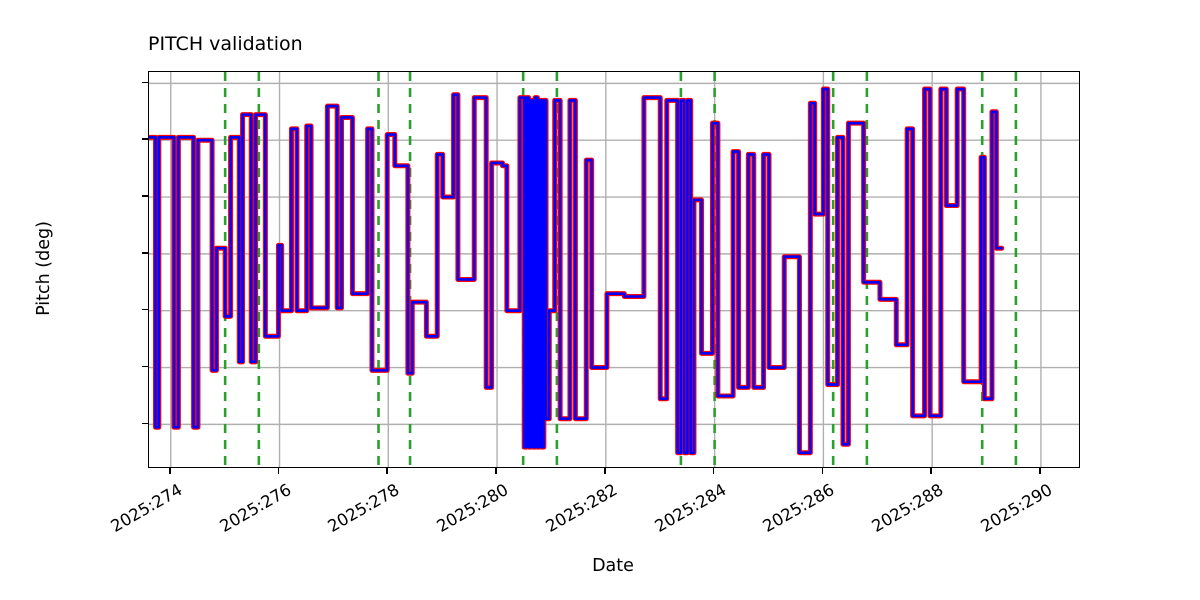 This screenshot has height=600, width=1200. I want to click on x-tick-label: 2025:286, so click(798, 508).